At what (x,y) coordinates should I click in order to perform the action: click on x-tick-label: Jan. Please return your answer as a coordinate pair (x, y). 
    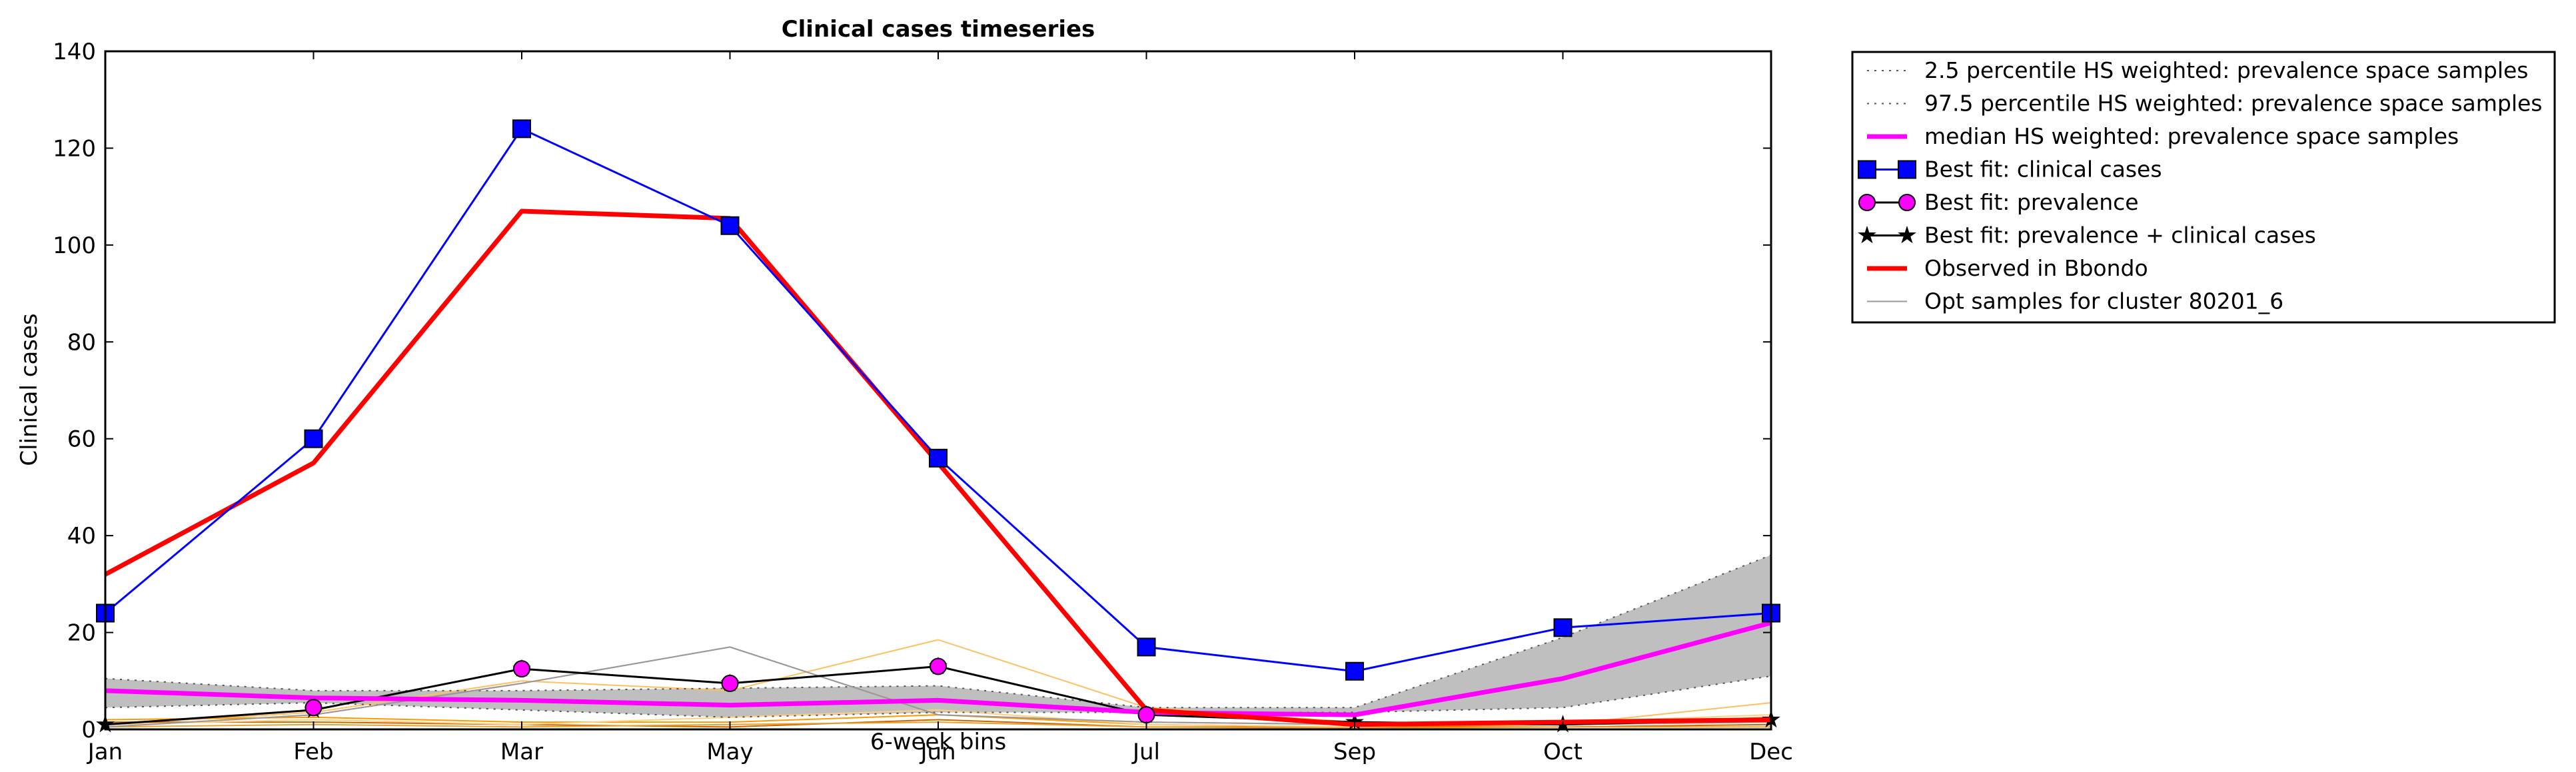
    Looking at the image, I should click on (105, 752).